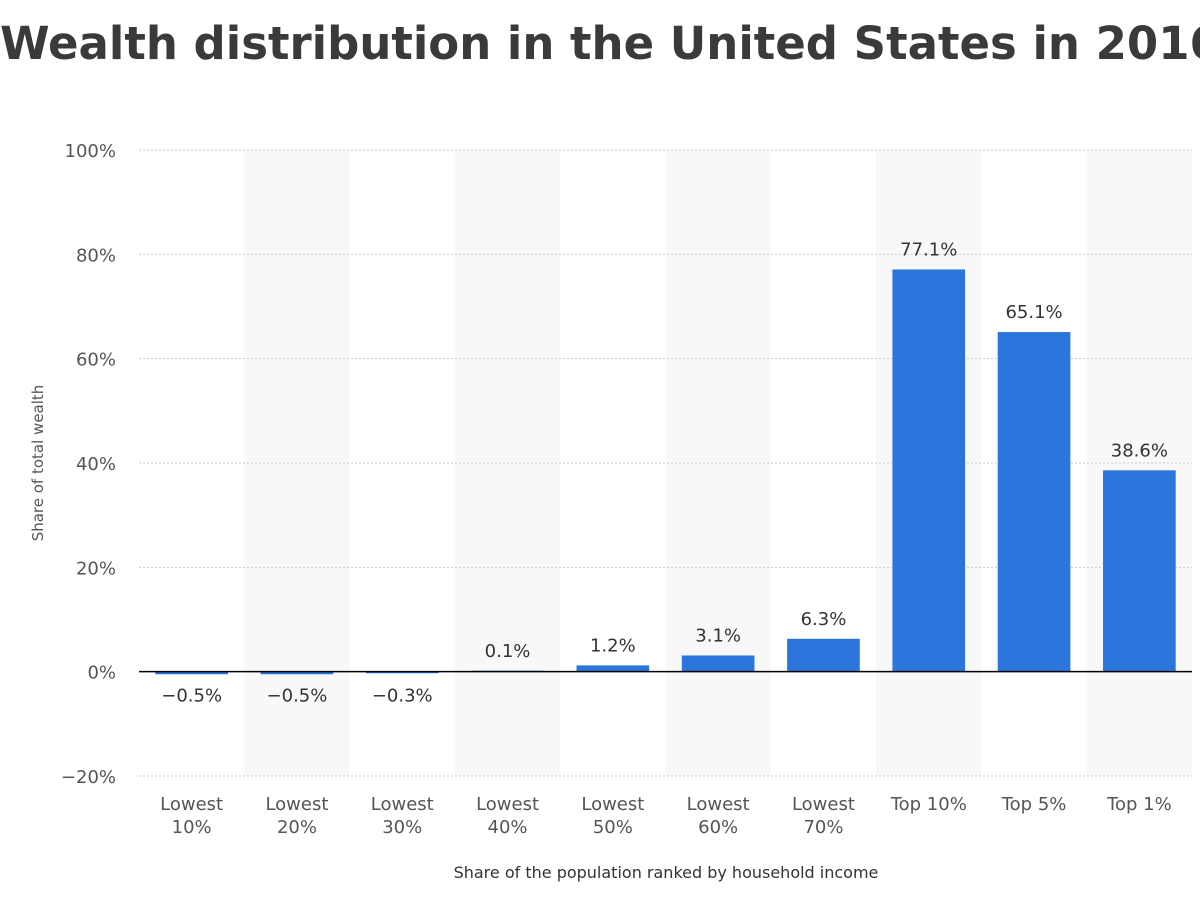 This screenshot has width=1200, height=913. I want to click on data-label-4: 0.1%, so click(508, 651).